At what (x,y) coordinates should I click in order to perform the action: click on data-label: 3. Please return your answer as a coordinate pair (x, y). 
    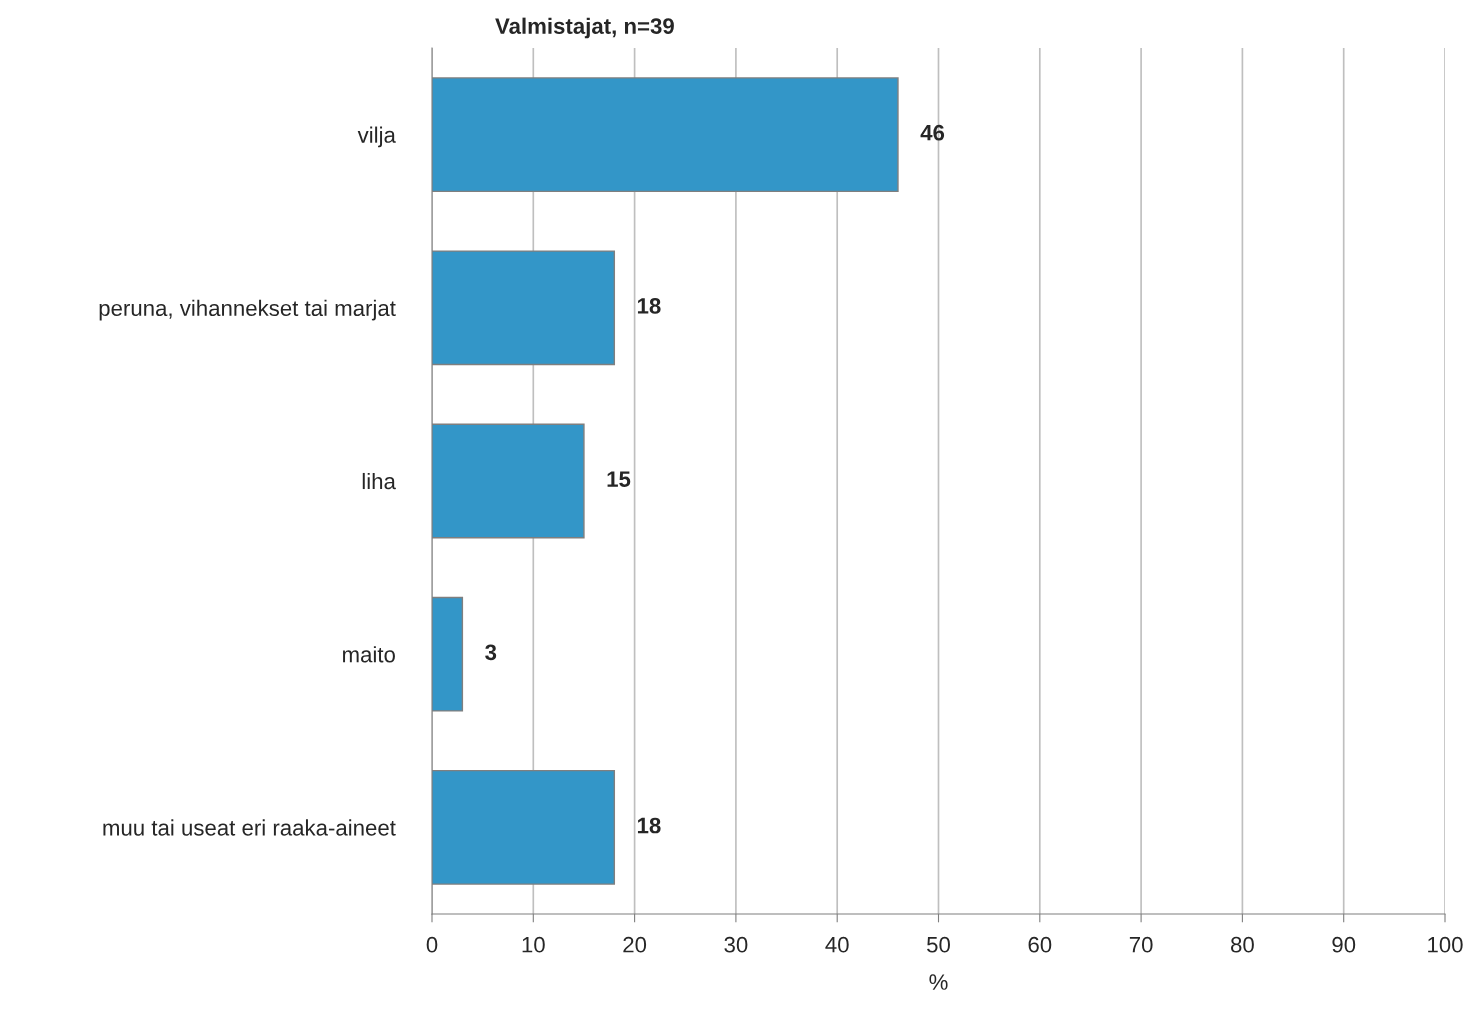
    Looking at the image, I should click on (491, 652).